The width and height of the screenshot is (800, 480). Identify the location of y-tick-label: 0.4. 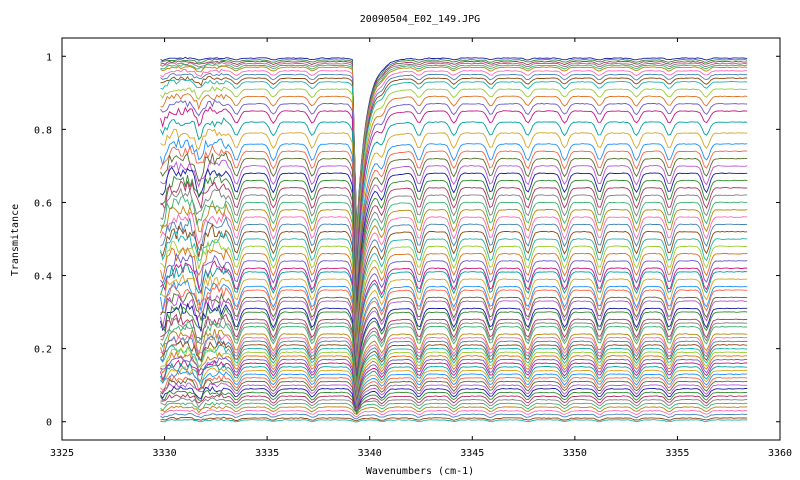
(43, 277).